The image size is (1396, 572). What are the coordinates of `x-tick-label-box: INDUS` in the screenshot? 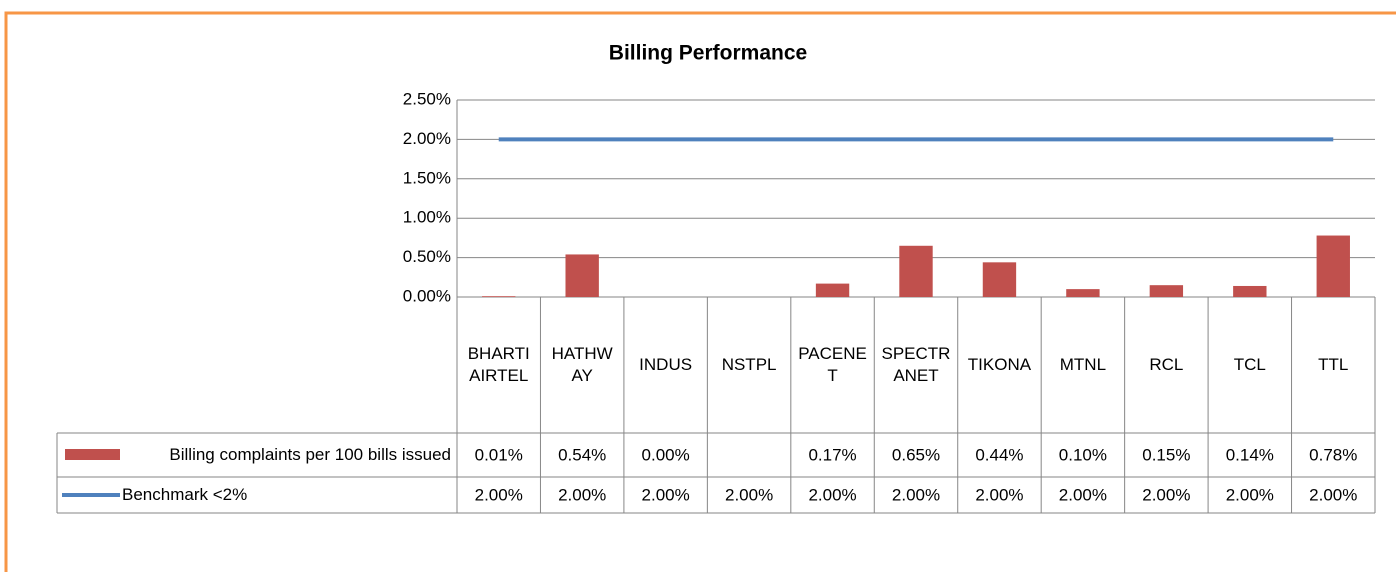 It's located at (666, 364).